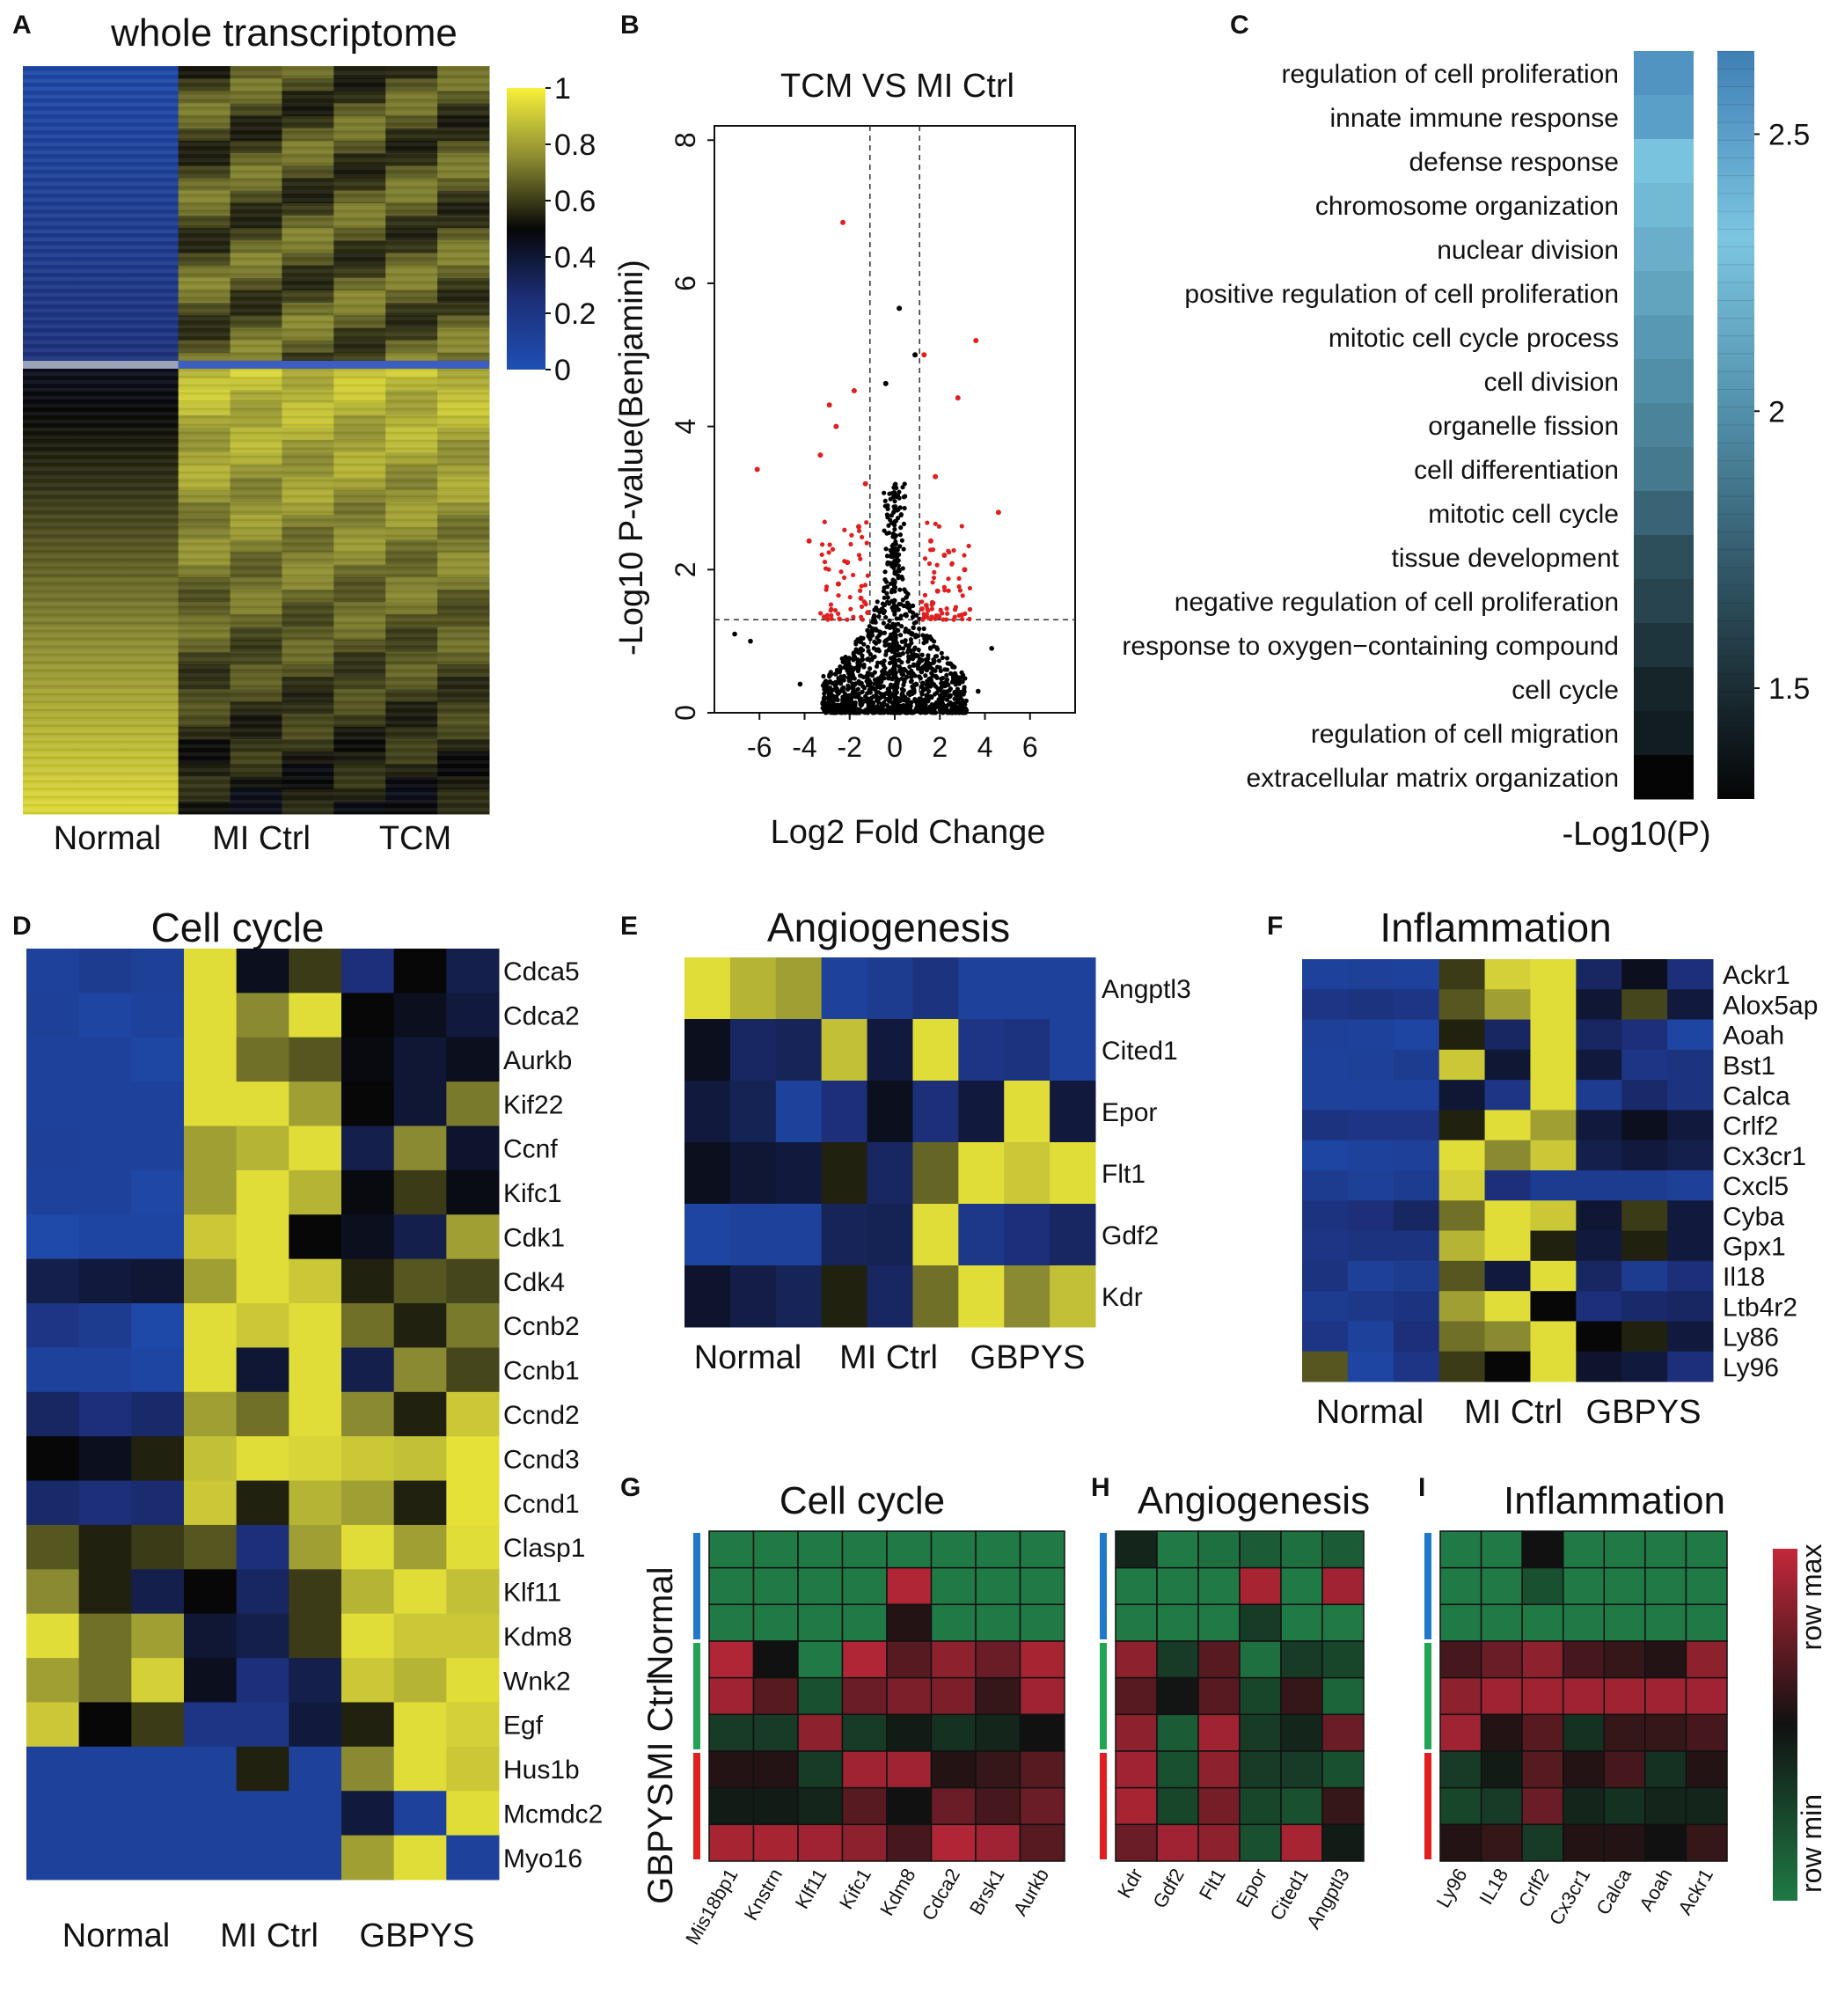 This screenshot has width=1830, height=2016. What do you see at coordinates (1465, 734) in the screenshot?
I see `term-label-c: regulation of cell migration` at bounding box center [1465, 734].